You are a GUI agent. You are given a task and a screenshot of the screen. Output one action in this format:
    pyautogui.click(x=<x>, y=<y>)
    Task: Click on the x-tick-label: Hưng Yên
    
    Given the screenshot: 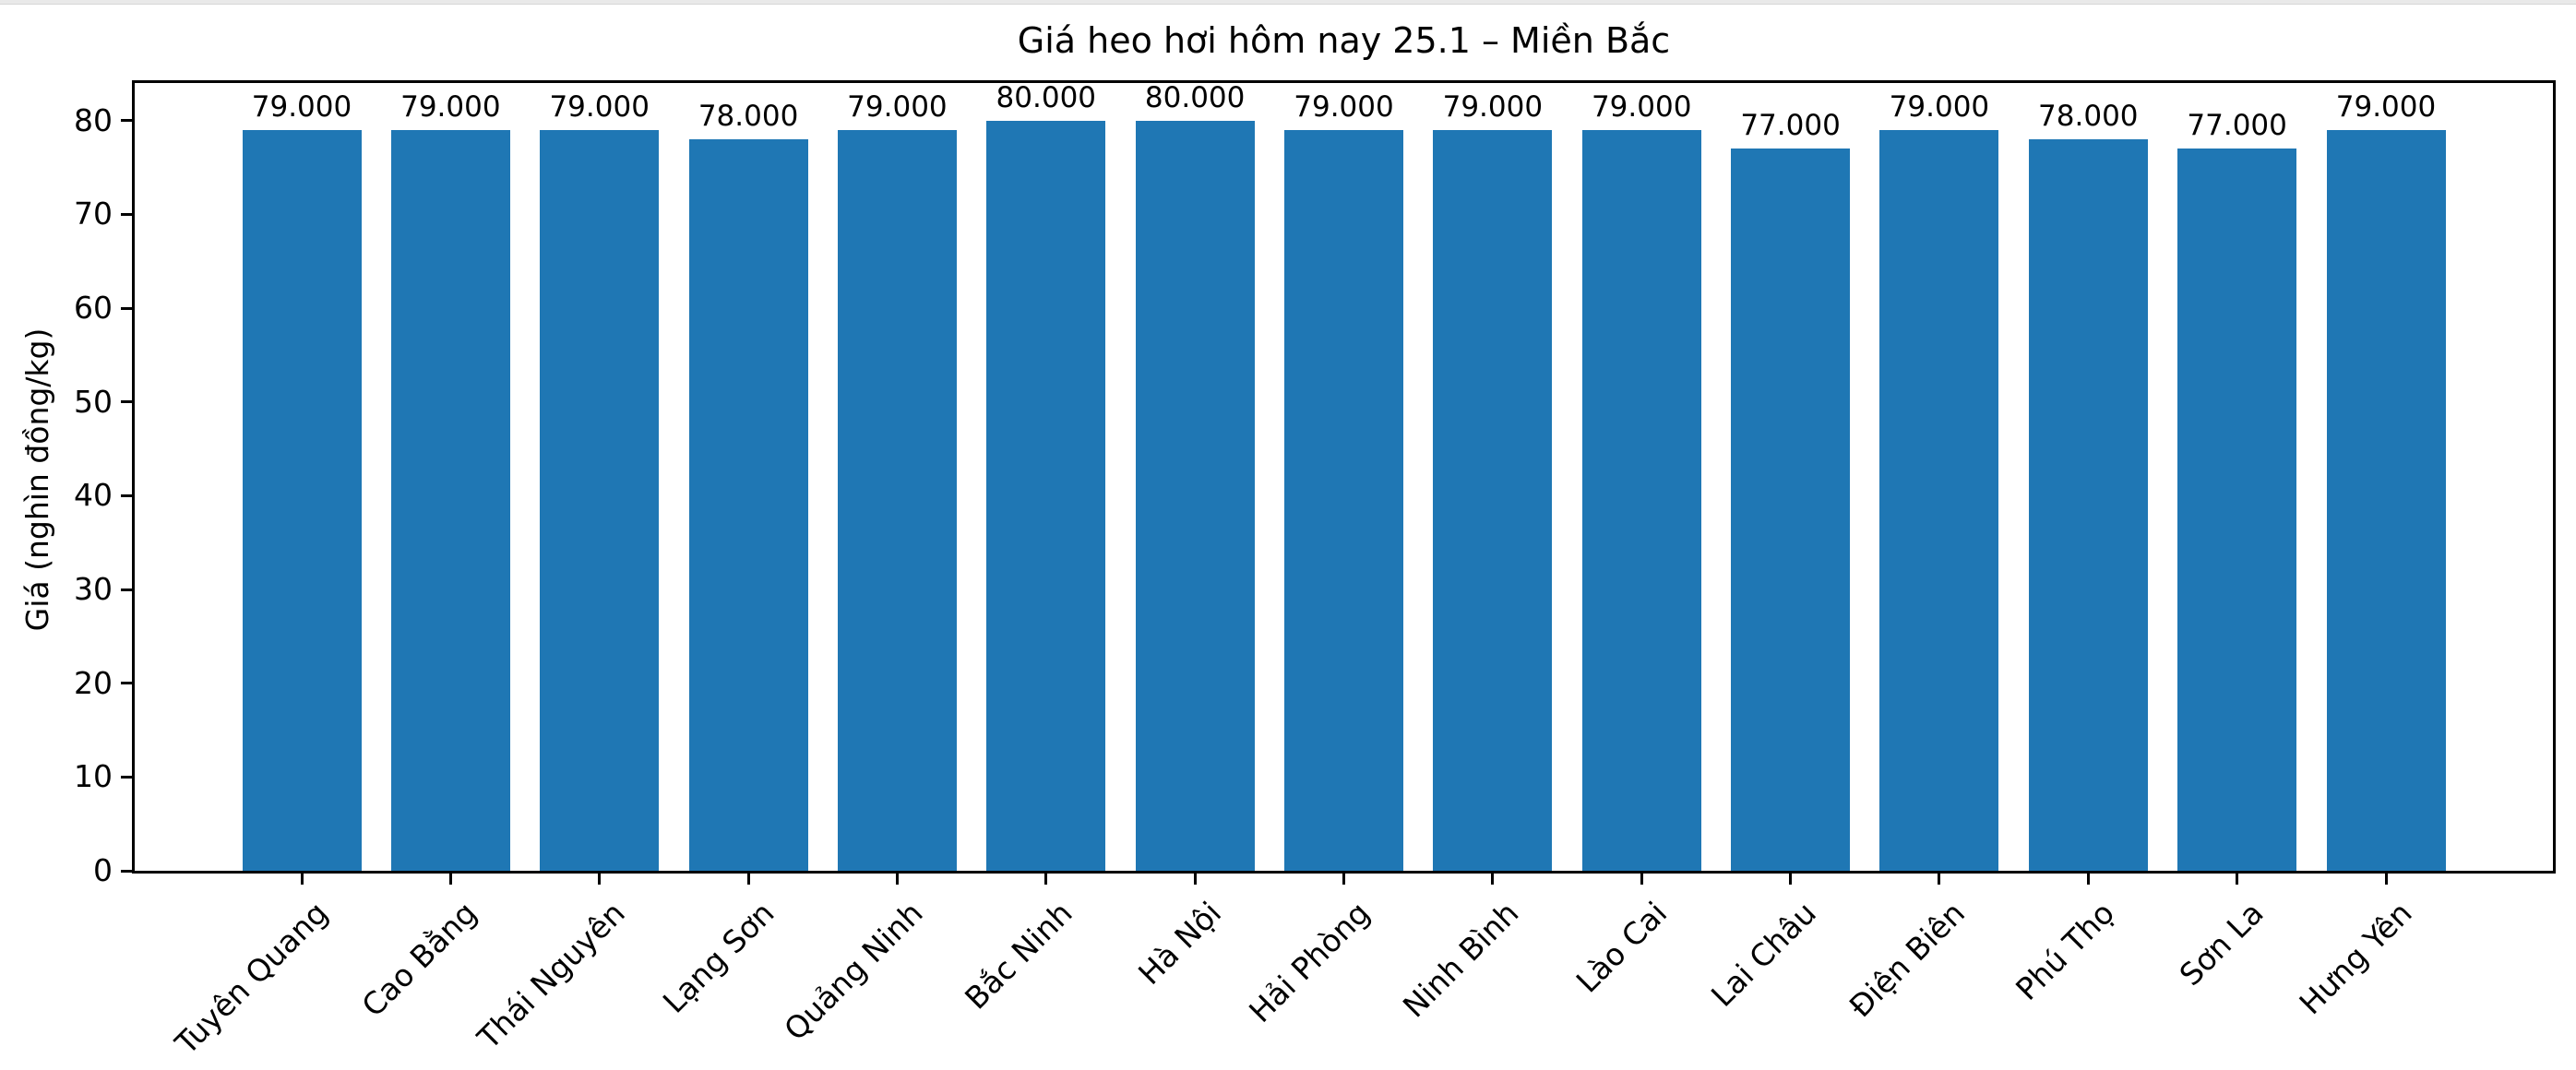 What is the action you would take?
    pyautogui.click(x=2355, y=958)
    